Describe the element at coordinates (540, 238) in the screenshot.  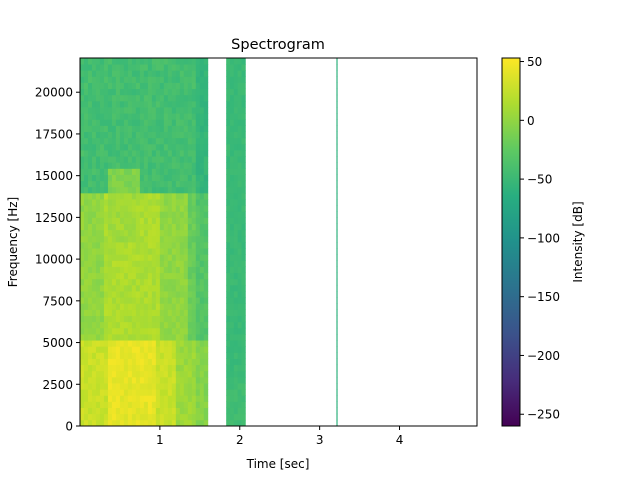
I see `colorbar-ticks: 500−50−100−150−200−250` at that location.